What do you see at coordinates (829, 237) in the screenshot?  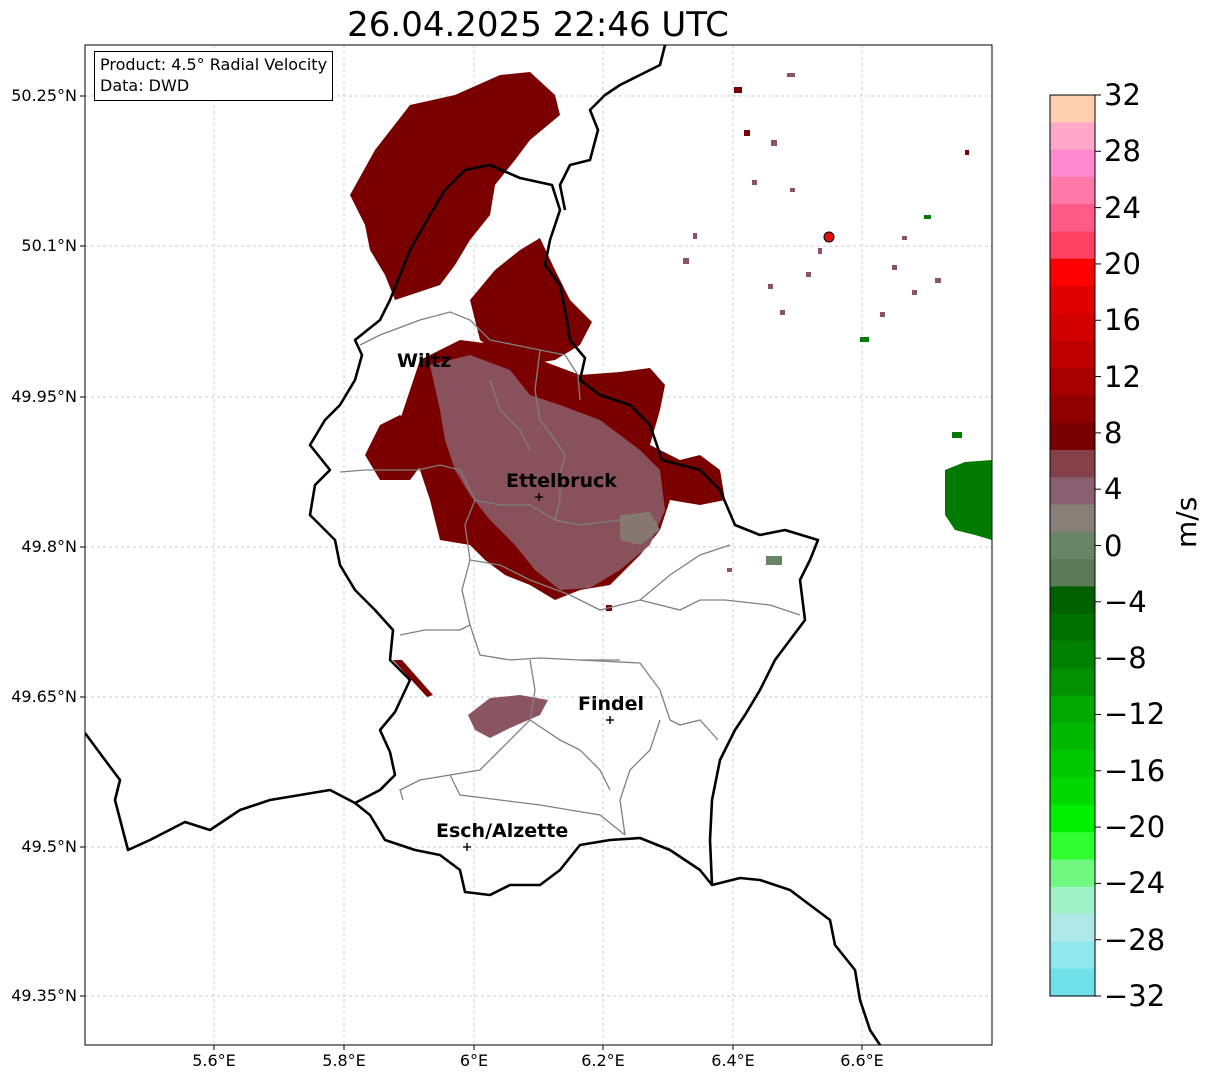 I see `radar-site-marker` at bounding box center [829, 237].